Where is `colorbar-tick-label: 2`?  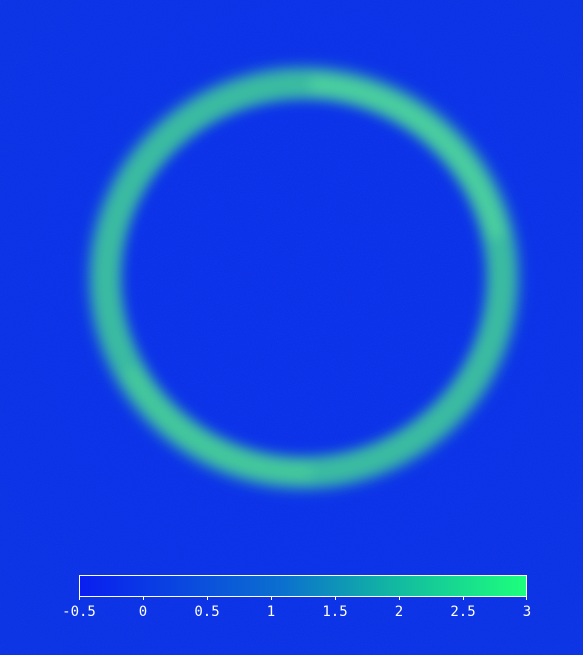 colorbar-tick-label: 2 is located at coordinates (399, 612).